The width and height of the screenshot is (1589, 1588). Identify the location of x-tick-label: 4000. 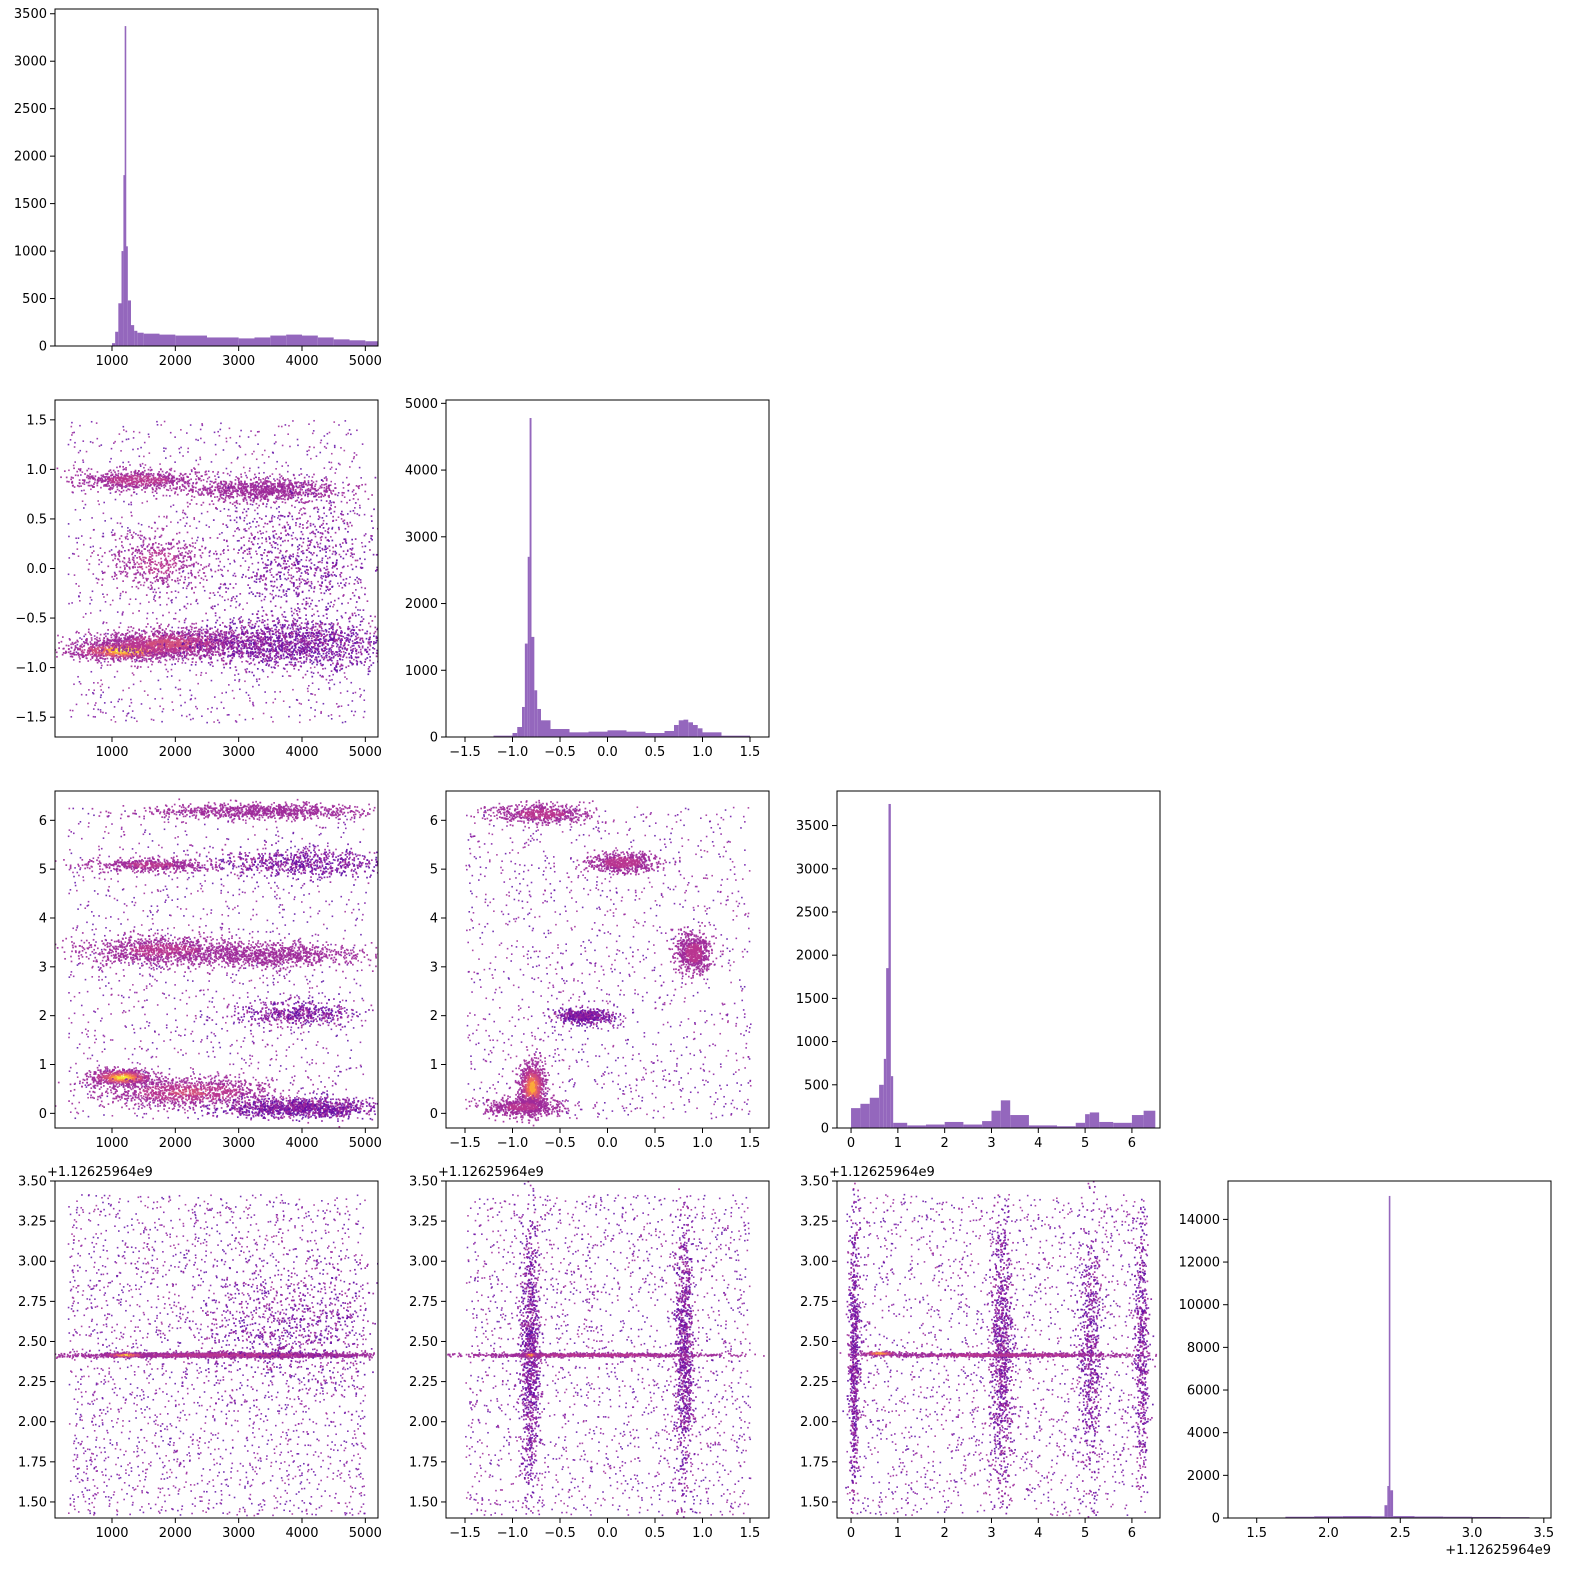
(301, 361).